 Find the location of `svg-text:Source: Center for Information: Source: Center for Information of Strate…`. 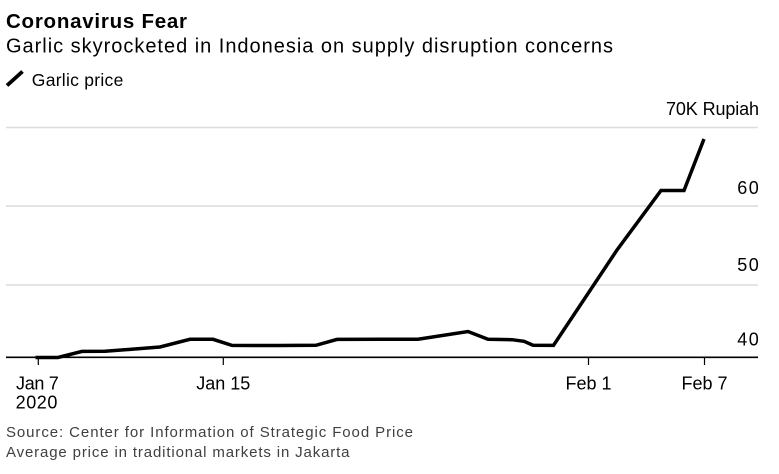

svg-text:Source: Center for Information: Source: Center for Information of Strate… is located at coordinates (209, 432).